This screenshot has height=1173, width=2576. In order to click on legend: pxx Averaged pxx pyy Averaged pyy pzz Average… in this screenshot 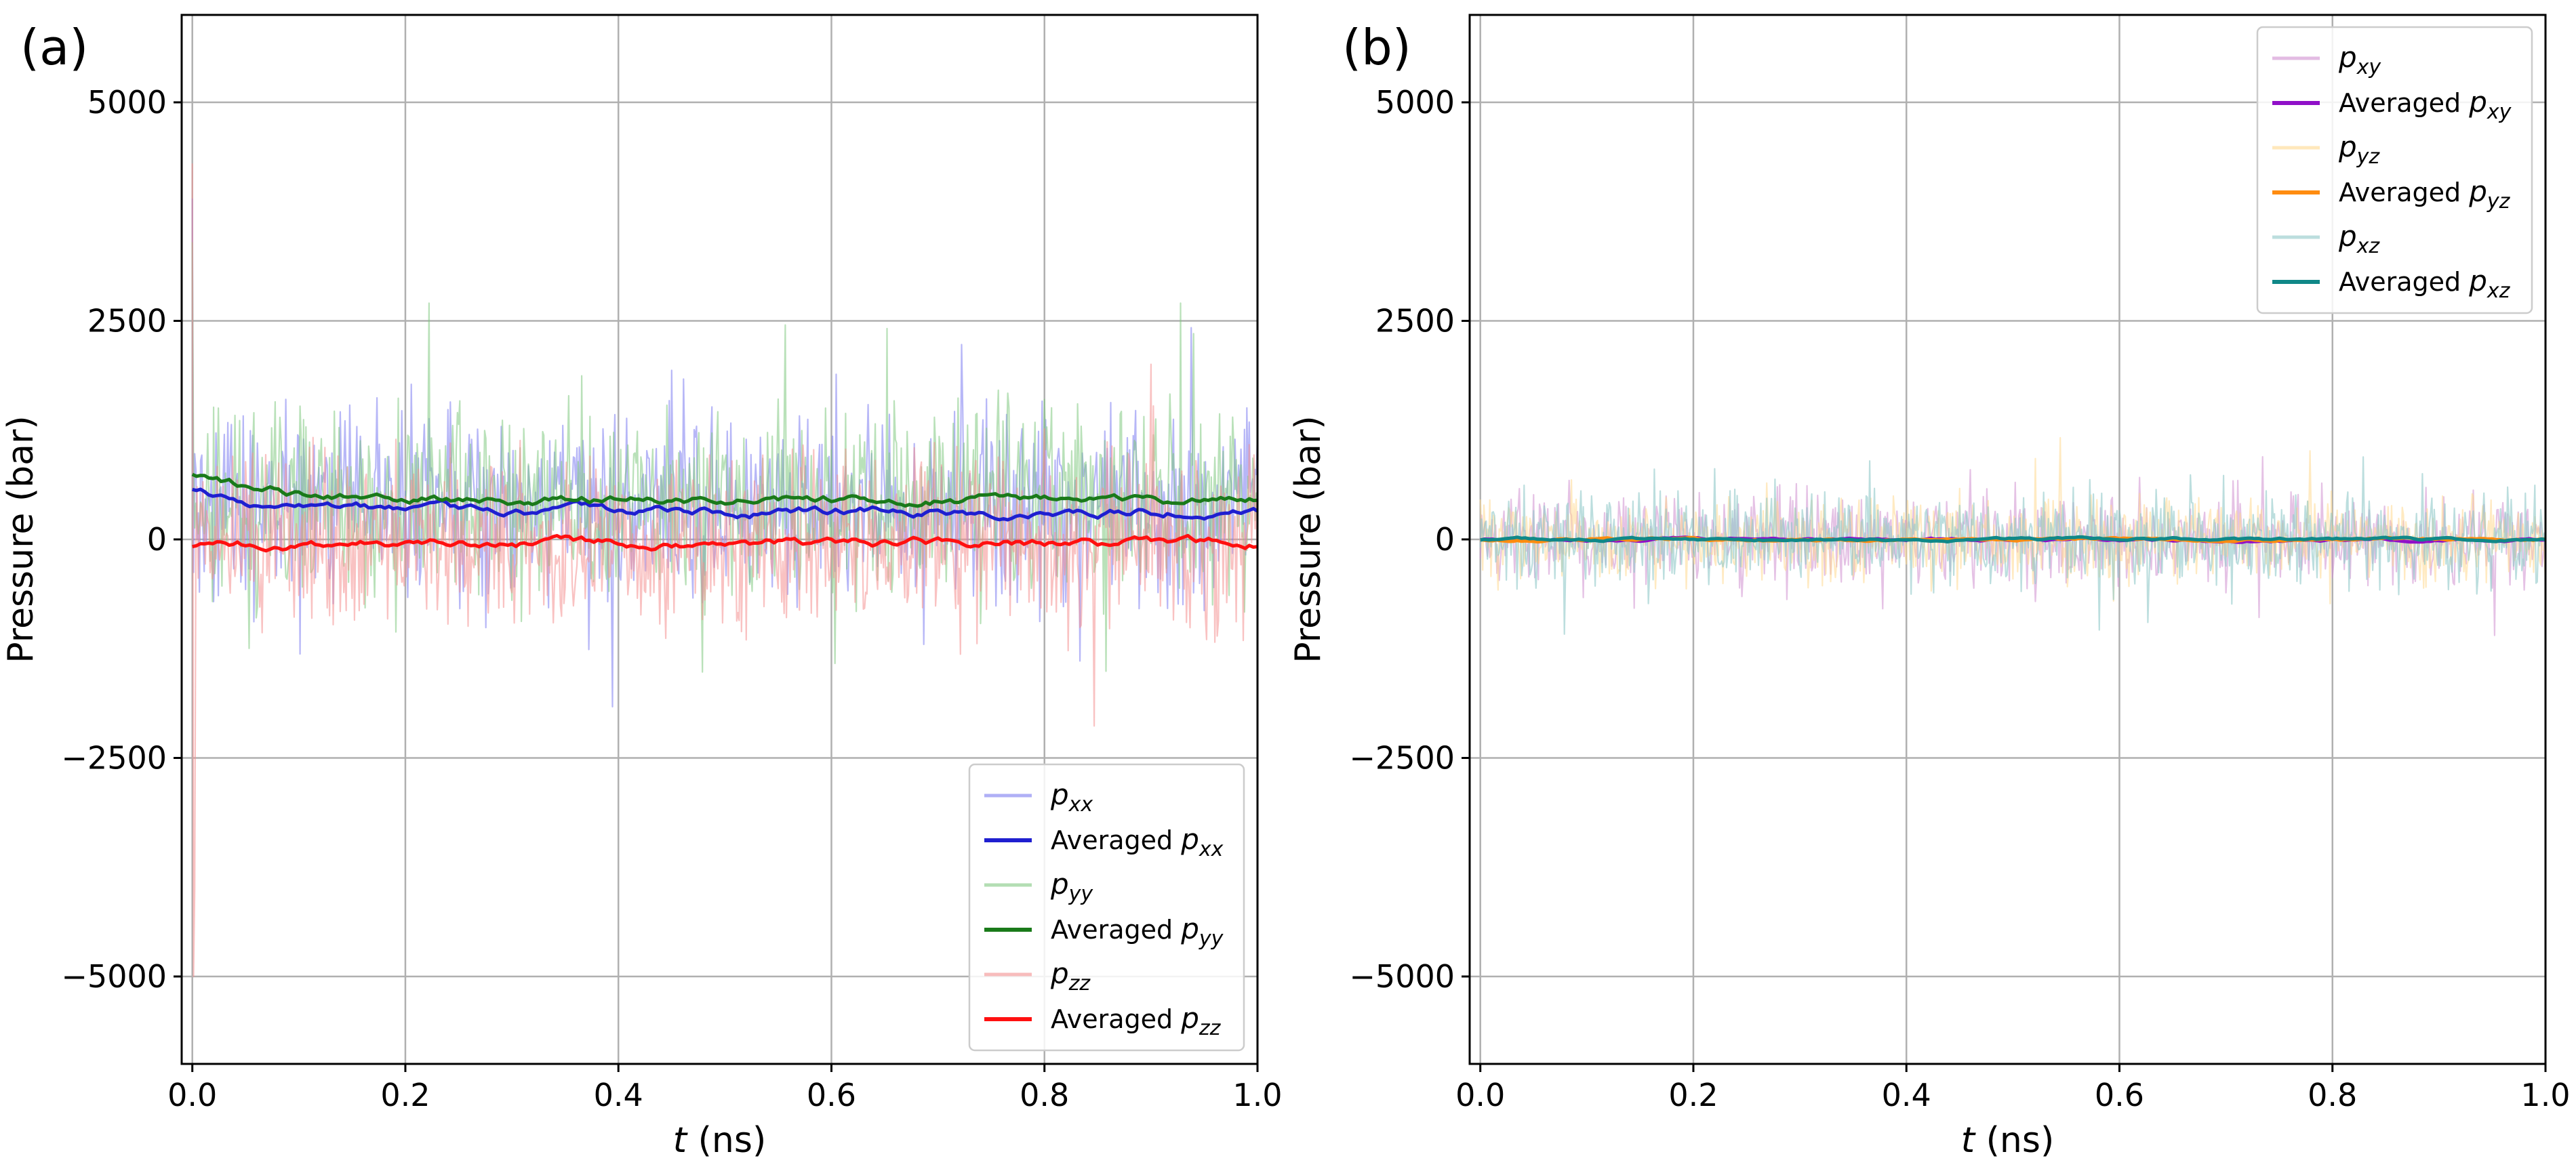, I will do `click(1106, 907)`.